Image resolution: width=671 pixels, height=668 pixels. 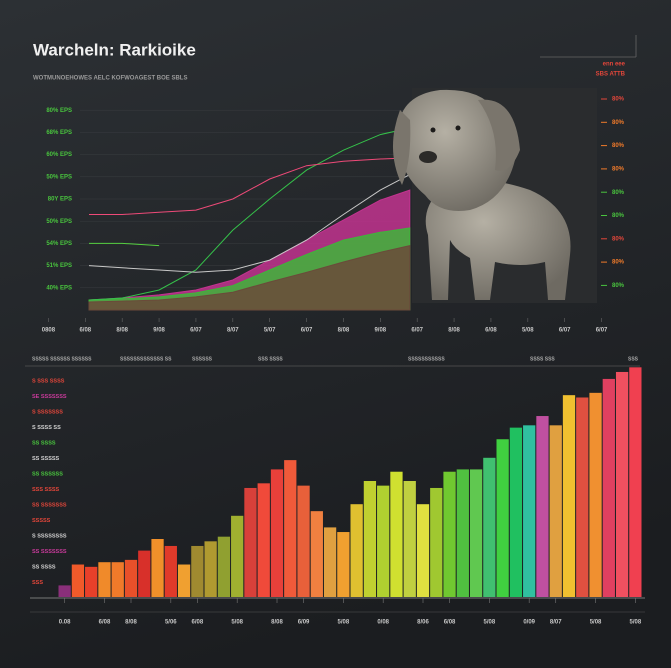 I want to click on area, so click(x=249, y=277).